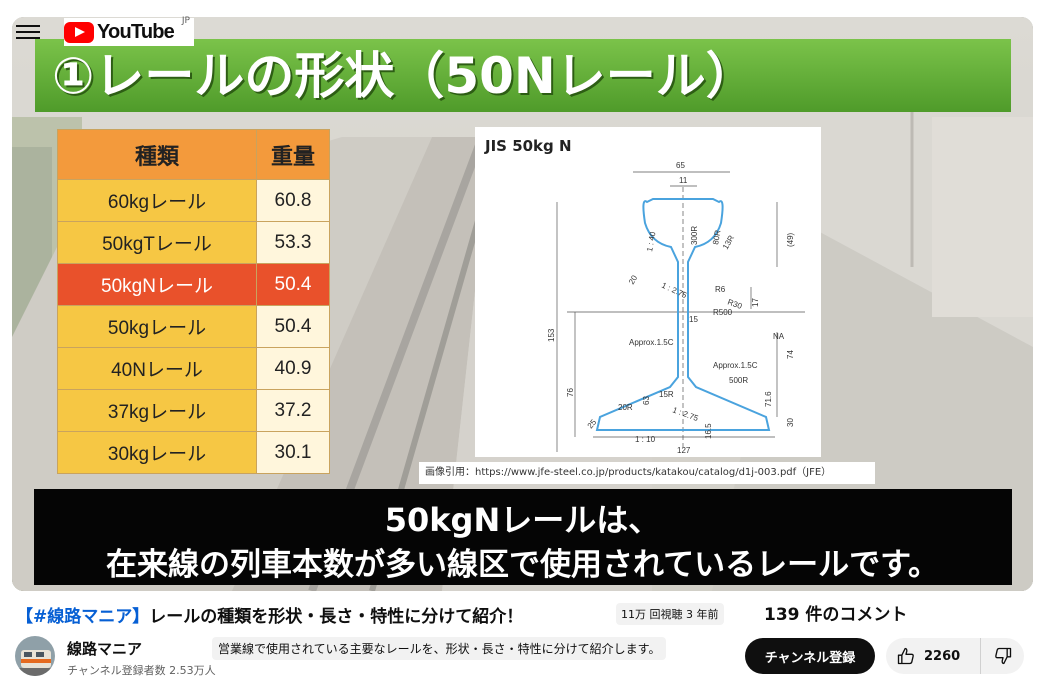  I want to click on dim-h30: 30, so click(790, 422).